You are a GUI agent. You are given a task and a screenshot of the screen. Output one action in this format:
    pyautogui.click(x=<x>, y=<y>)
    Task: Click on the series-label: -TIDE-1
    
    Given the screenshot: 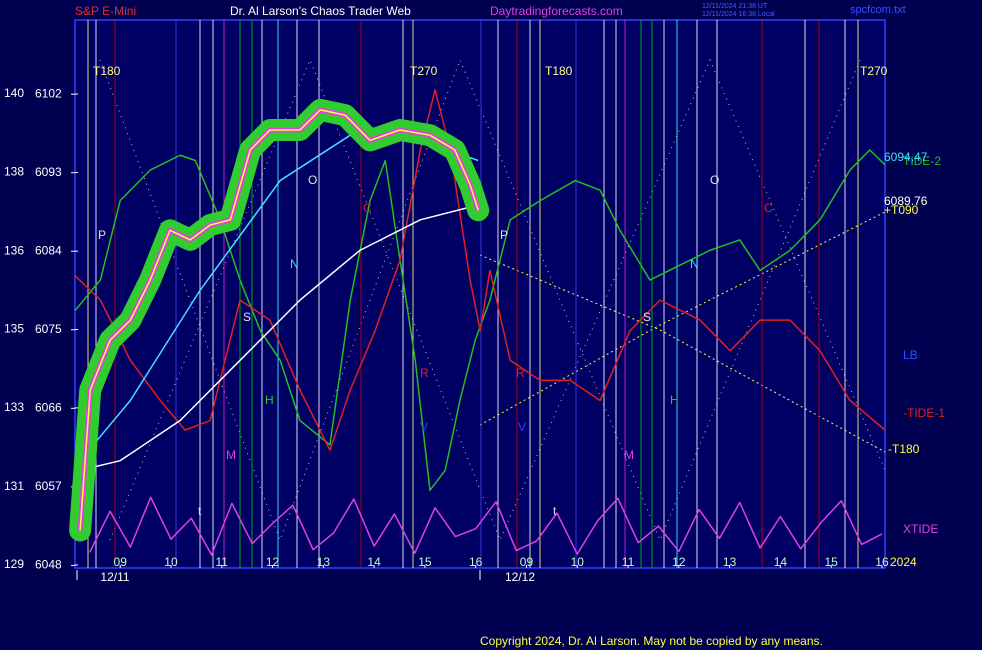 What is the action you would take?
    pyautogui.click(x=924, y=413)
    